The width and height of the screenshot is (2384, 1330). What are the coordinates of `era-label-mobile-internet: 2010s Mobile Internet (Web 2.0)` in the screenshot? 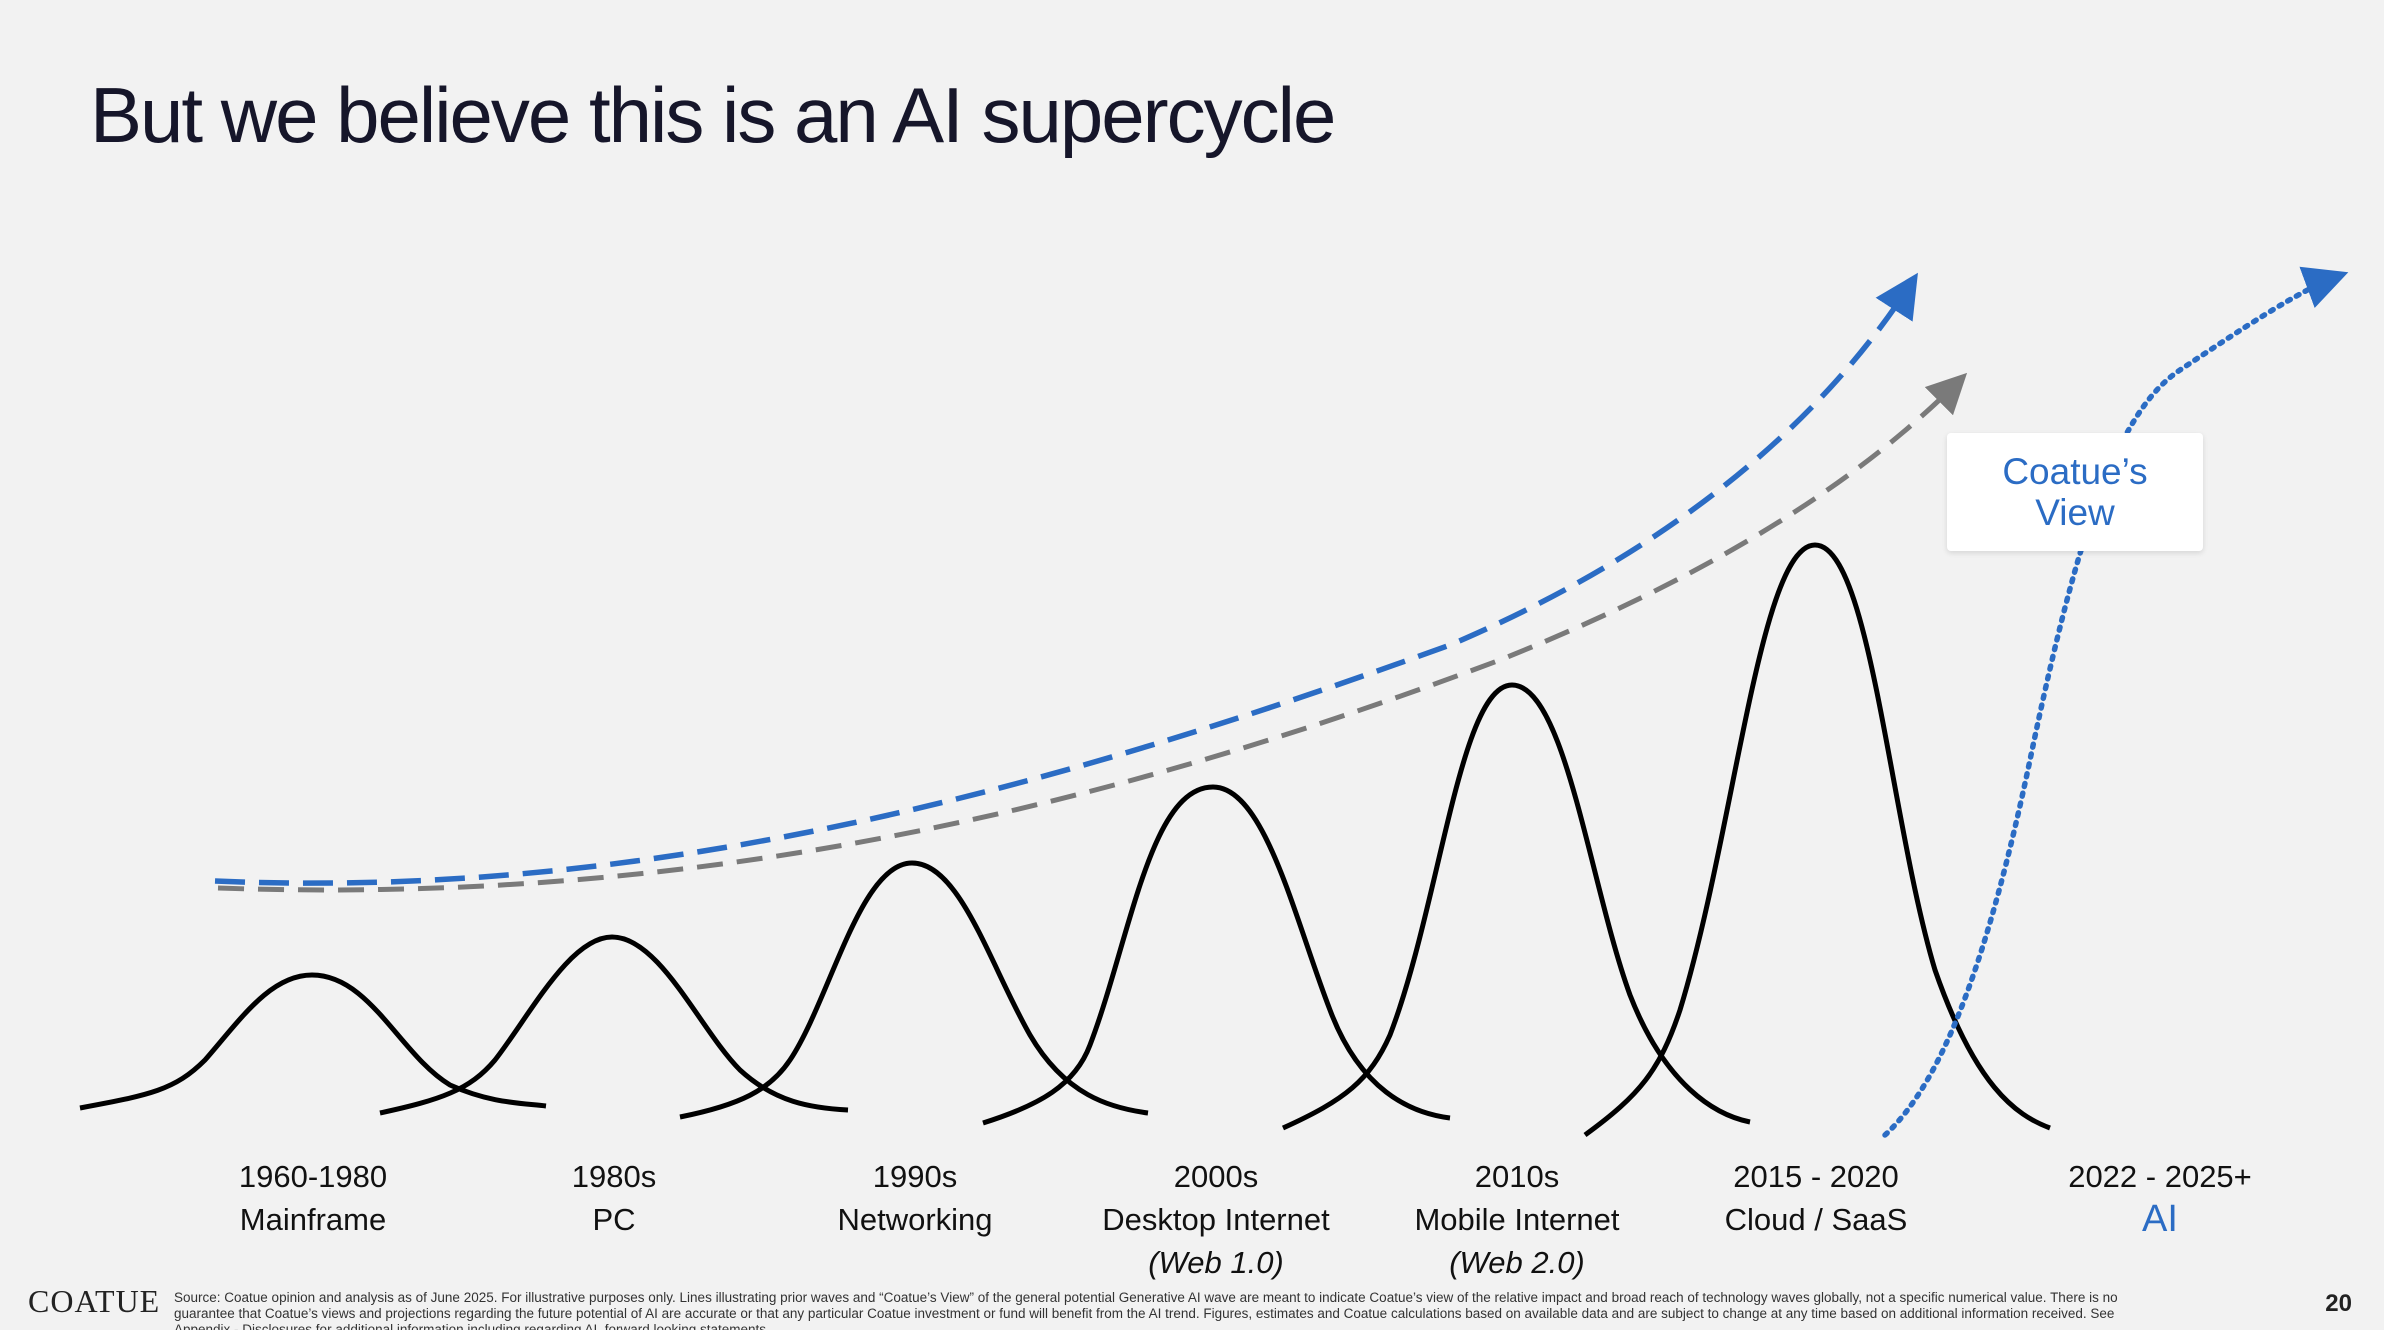 It's located at (1517, 1219).